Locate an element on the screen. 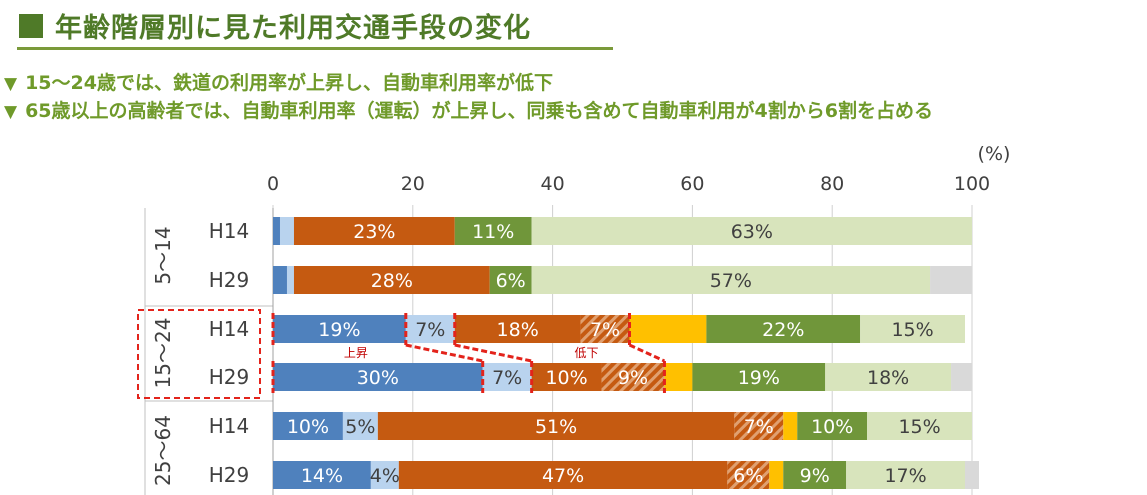 This screenshot has height=495, width=1147. data-label: 51% is located at coordinates (556, 427).